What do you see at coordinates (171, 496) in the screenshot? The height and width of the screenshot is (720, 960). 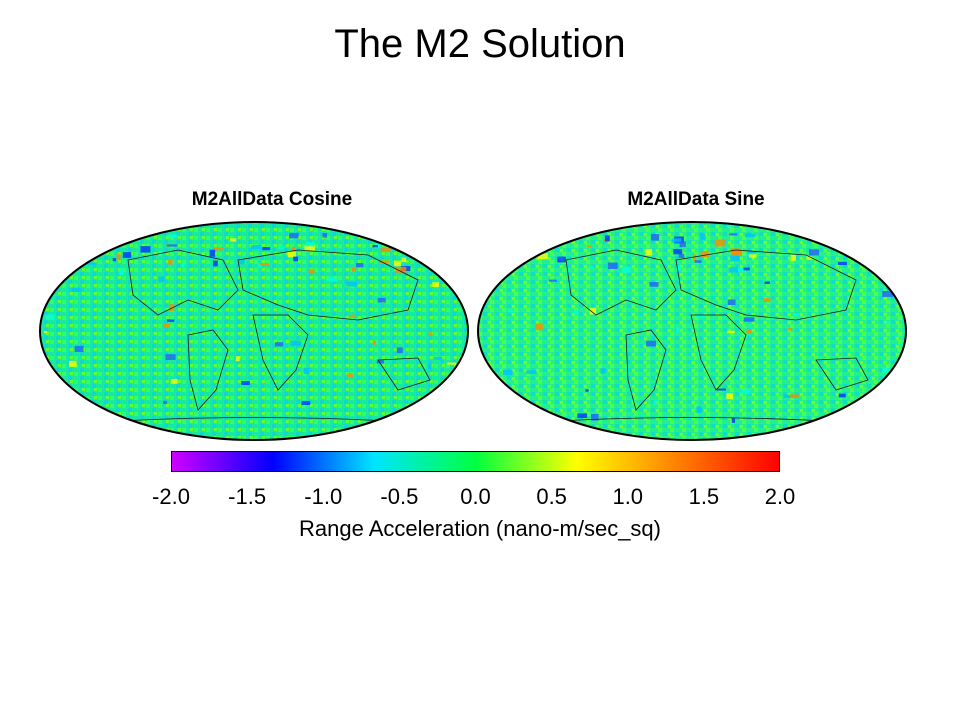 I see `colorbar-tick-label: -2.0` at bounding box center [171, 496].